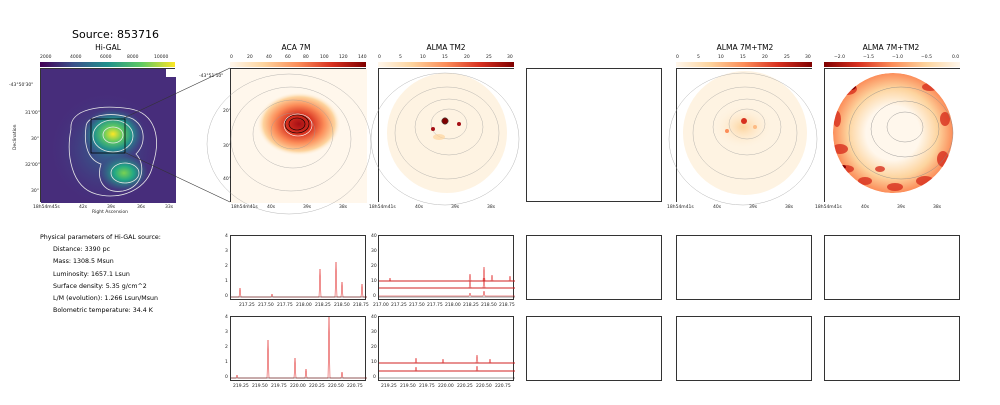 This screenshot has height=405, width=1000. Describe the element at coordinates (269, 57) in the screenshot. I see `cbar-tick: 40` at that location.